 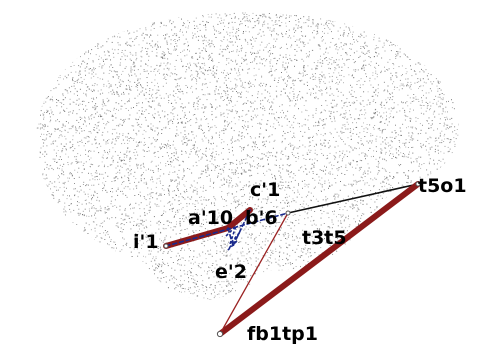 What do you see at coordinates (353, 198) in the screenshot?
I see `edge-b6-t5o1` at bounding box center [353, 198].